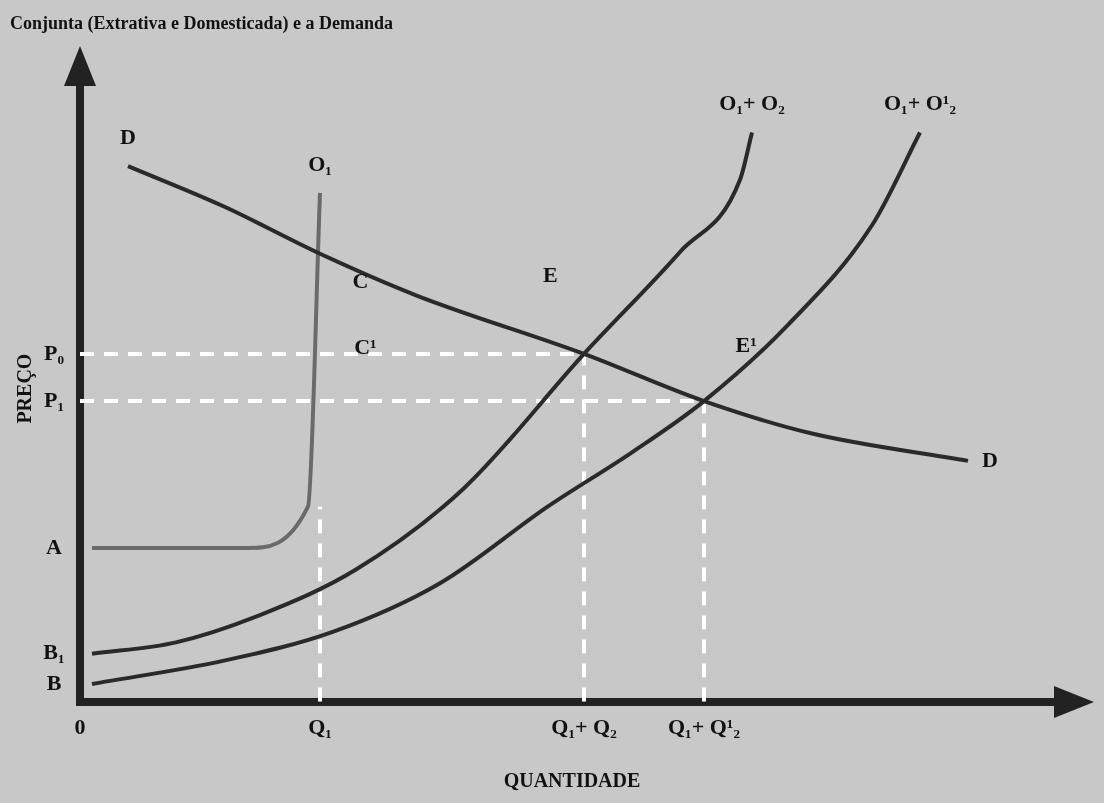  Describe the element at coordinates (584, 727) in the screenshot. I see `x-tick-label: Q₁+ Q₂` at that location.